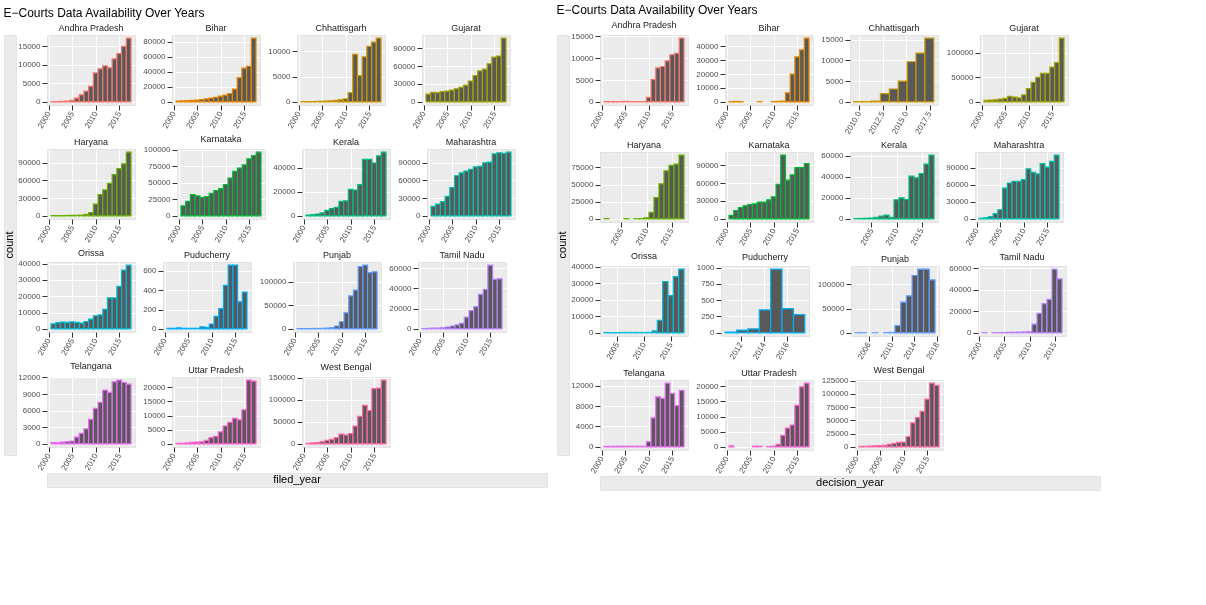 This screenshot has width=1206, height=605. Describe the element at coordinates (657, 9) in the screenshot. I see `text: E−Courts Data Availability Over Years` at that location.